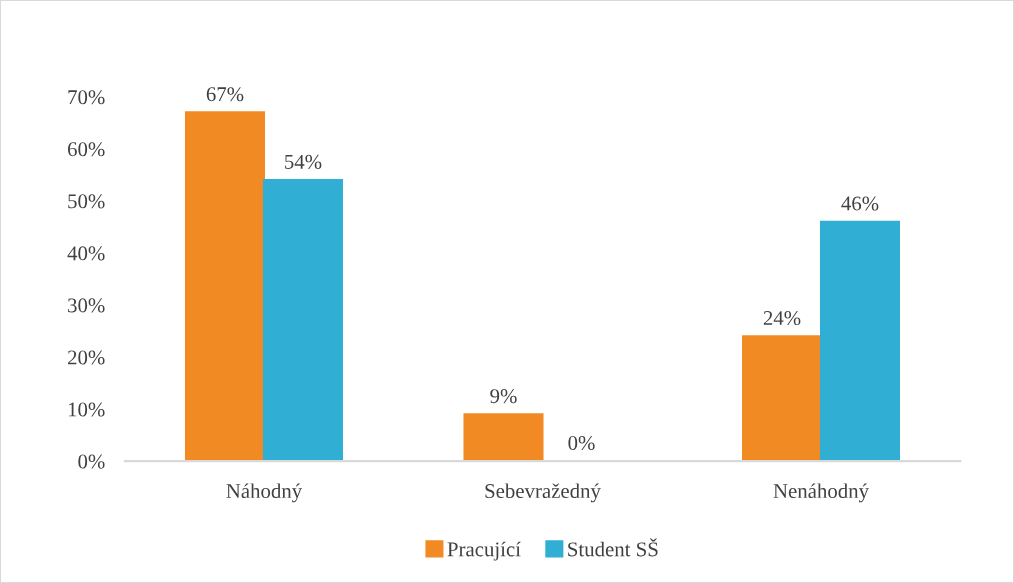 The image size is (1014, 583). Describe the element at coordinates (860, 203) in the screenshot. I see `data-label: 46%` at that location.